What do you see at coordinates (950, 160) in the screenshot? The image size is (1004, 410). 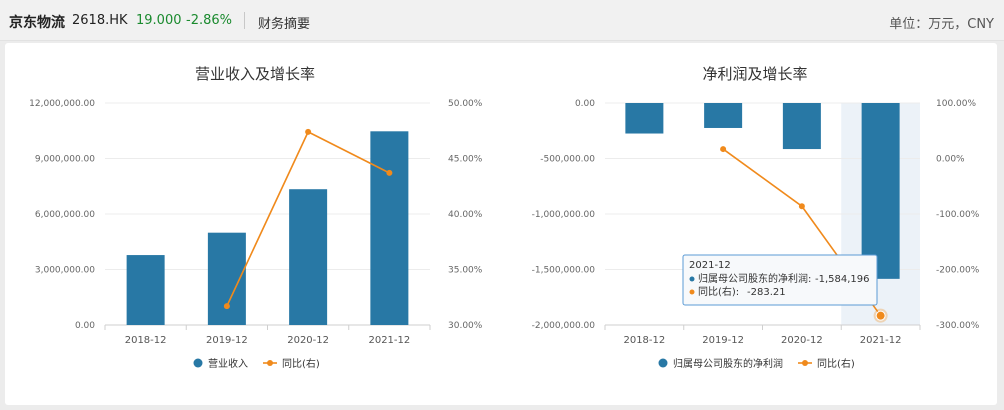 I see `y-right-tick-label: 0.00%` at bounding box center [950, 160].